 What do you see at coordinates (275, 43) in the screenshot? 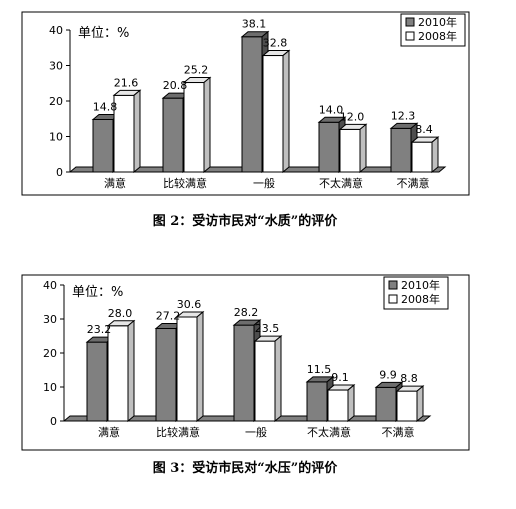
I see `data-label: 32.8` at bounding box center [275, 43].